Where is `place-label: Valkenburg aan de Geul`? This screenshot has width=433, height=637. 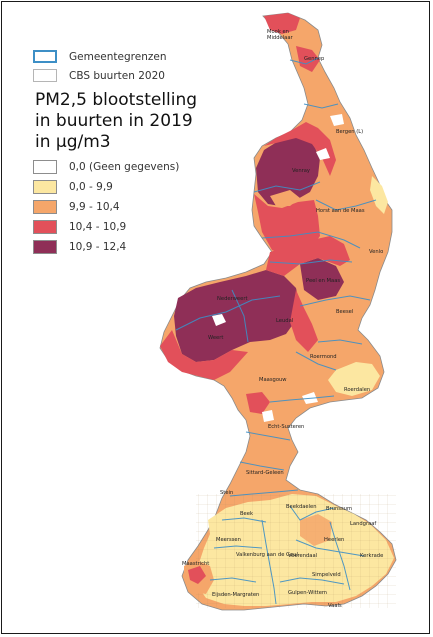
place-label: Valkenburg aan de Geul is located at coordinates (267, 555).